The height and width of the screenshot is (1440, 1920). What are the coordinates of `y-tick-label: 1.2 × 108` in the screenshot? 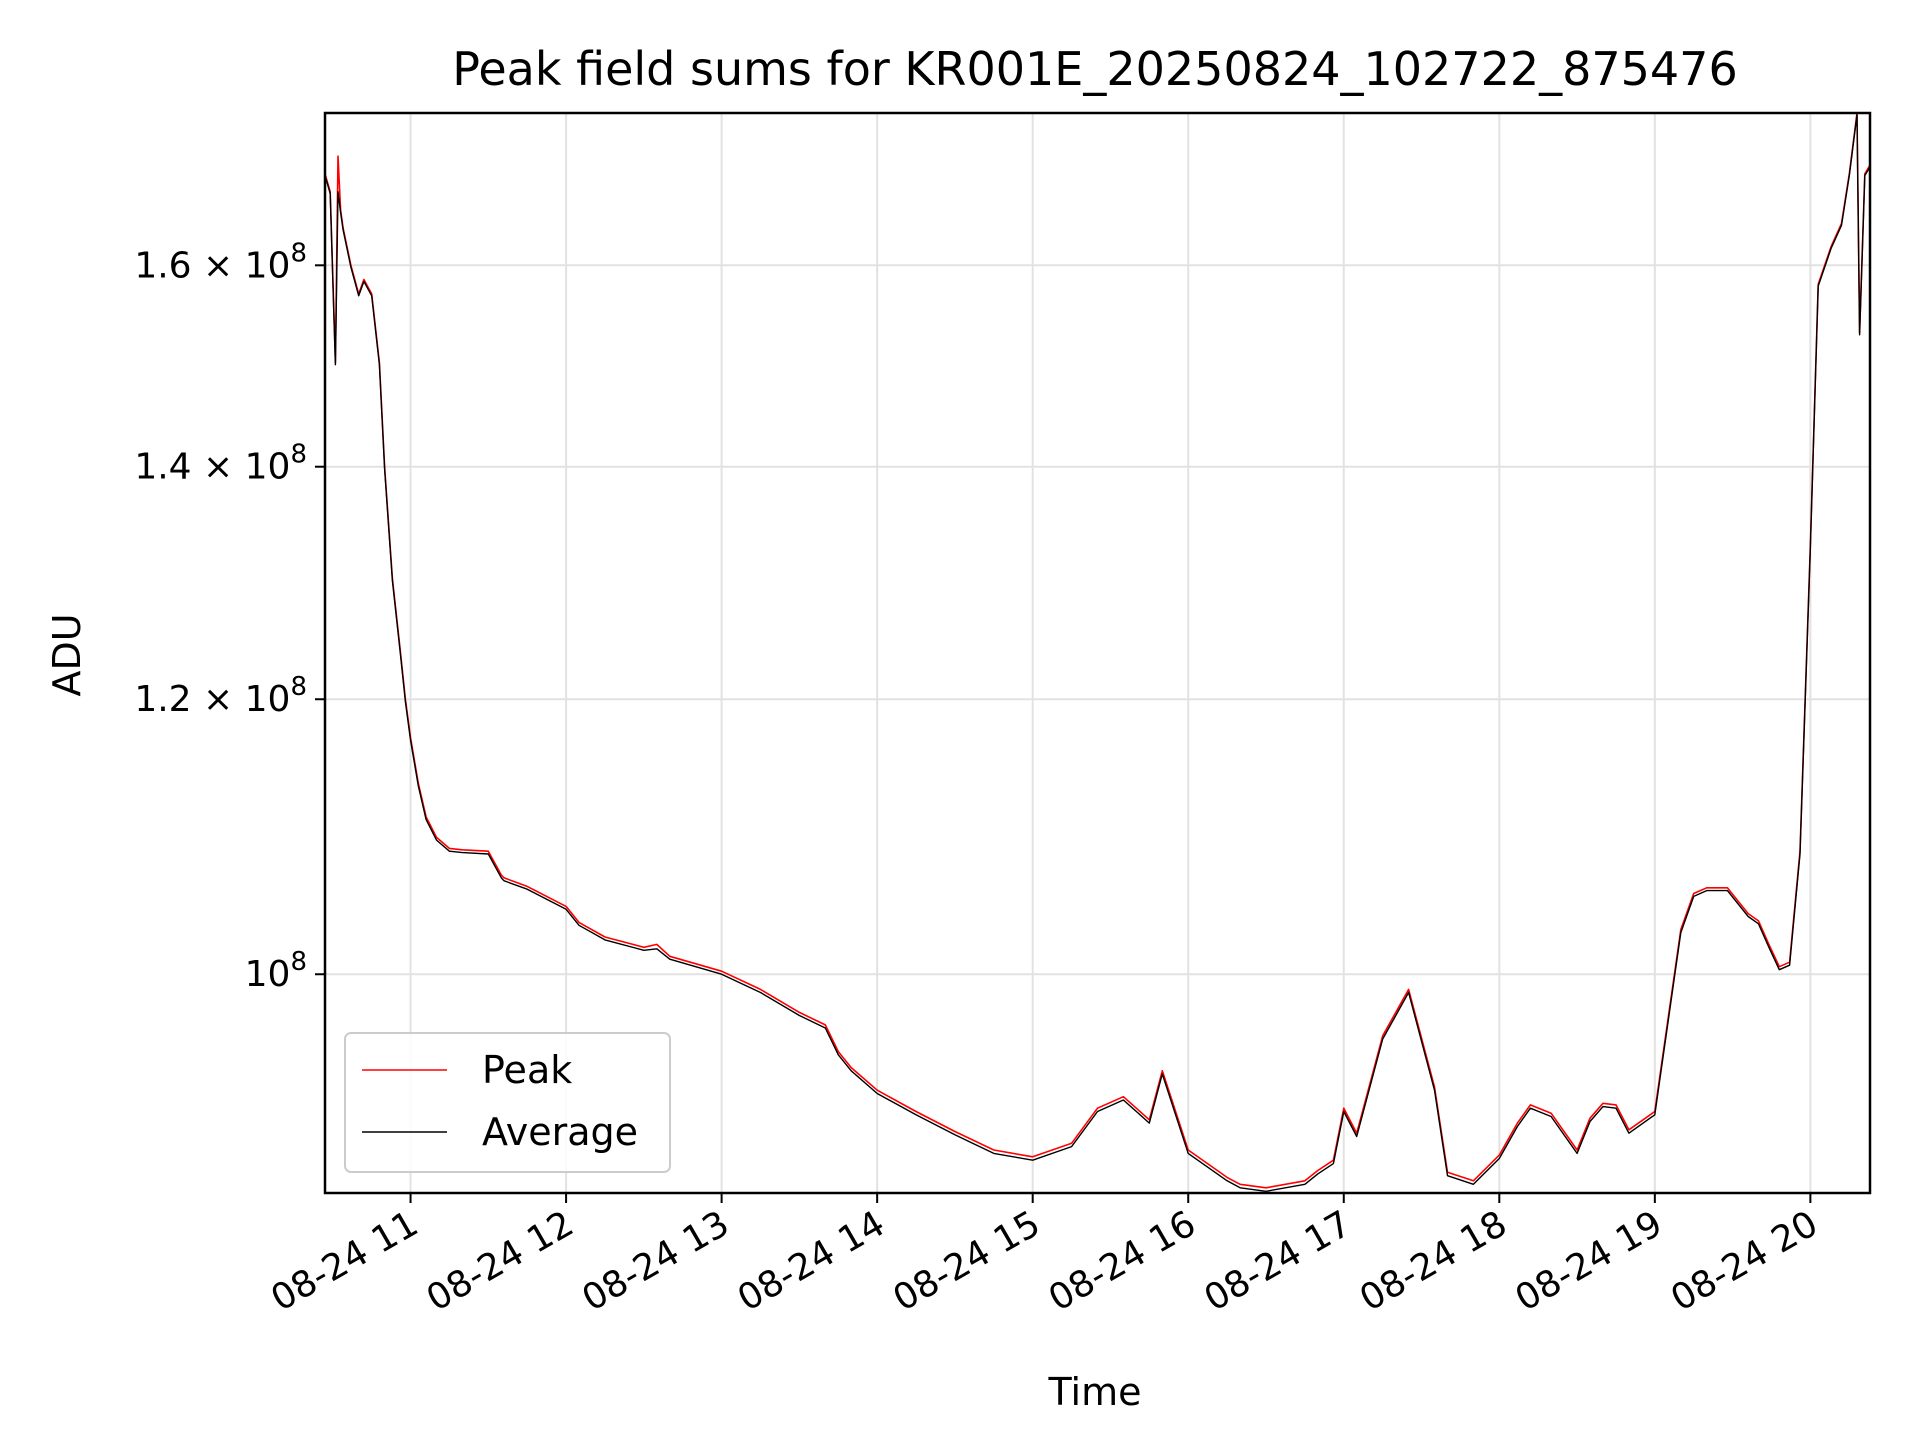 It's located at (220, 696).